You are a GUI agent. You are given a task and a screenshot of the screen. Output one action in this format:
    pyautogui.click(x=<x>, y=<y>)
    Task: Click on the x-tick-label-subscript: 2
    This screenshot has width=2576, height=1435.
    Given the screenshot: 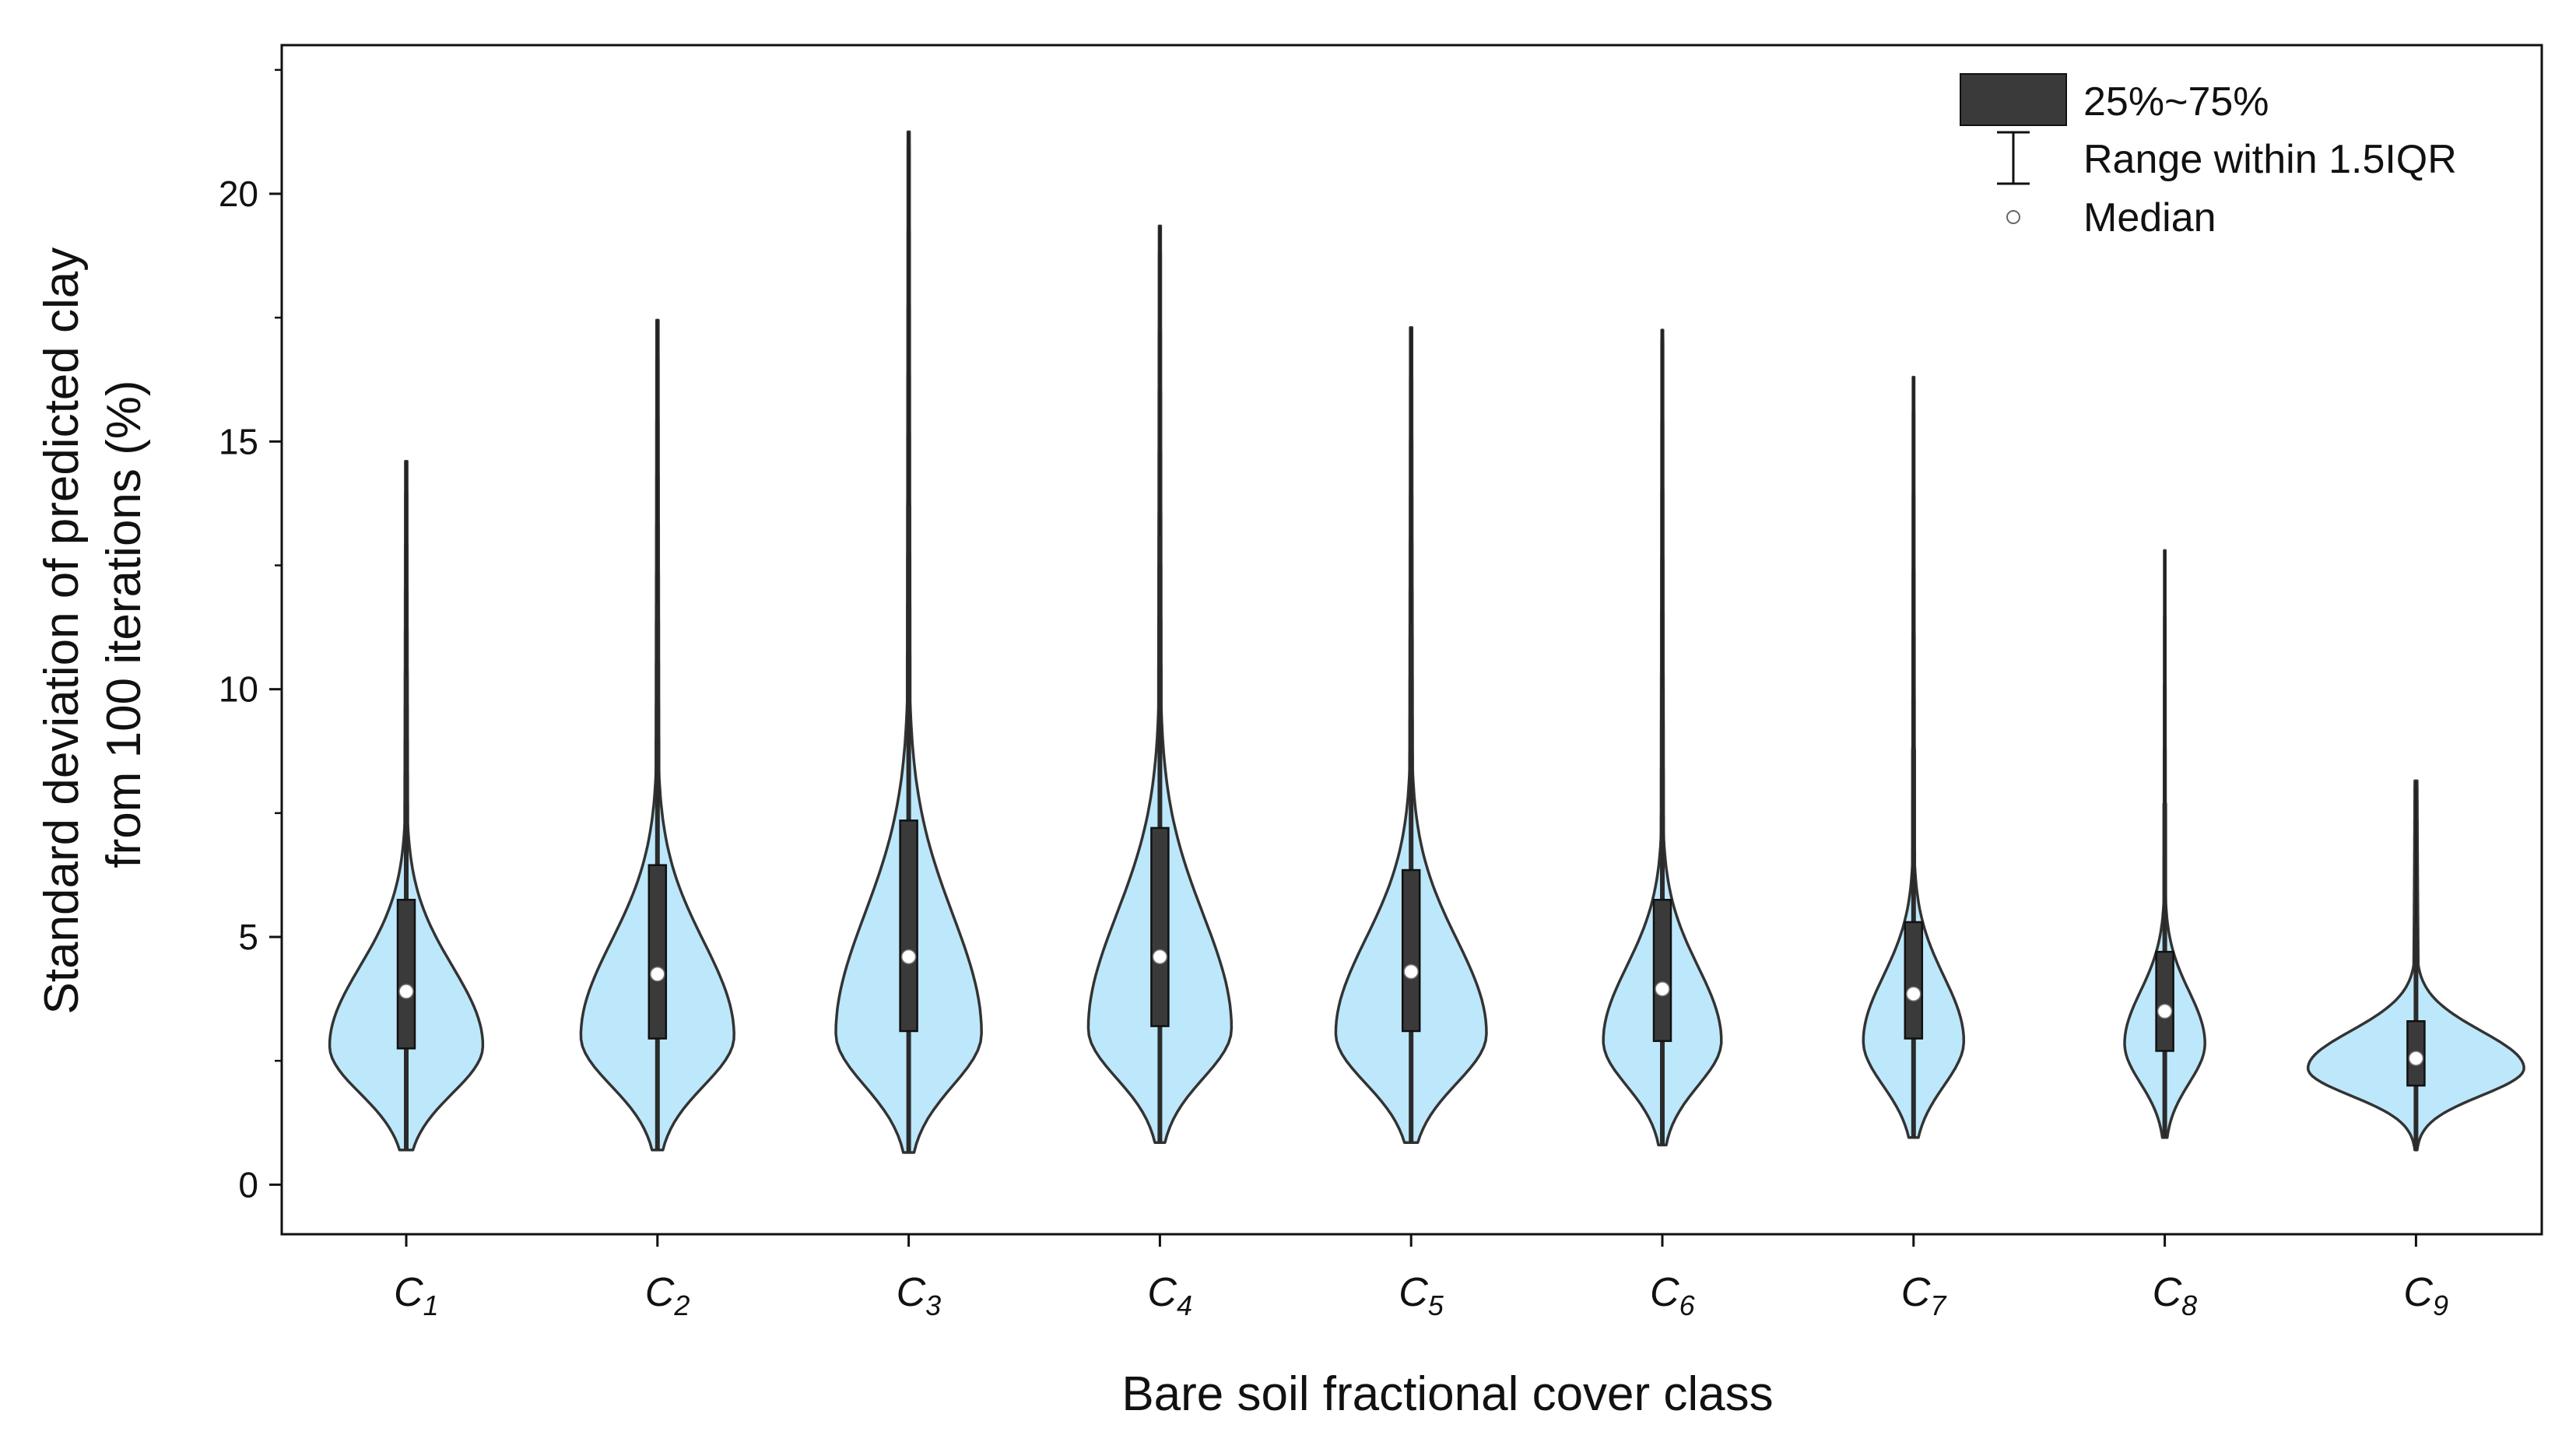 What is the action you would take?
    pyautogui.click(x=682, y=1305)
    